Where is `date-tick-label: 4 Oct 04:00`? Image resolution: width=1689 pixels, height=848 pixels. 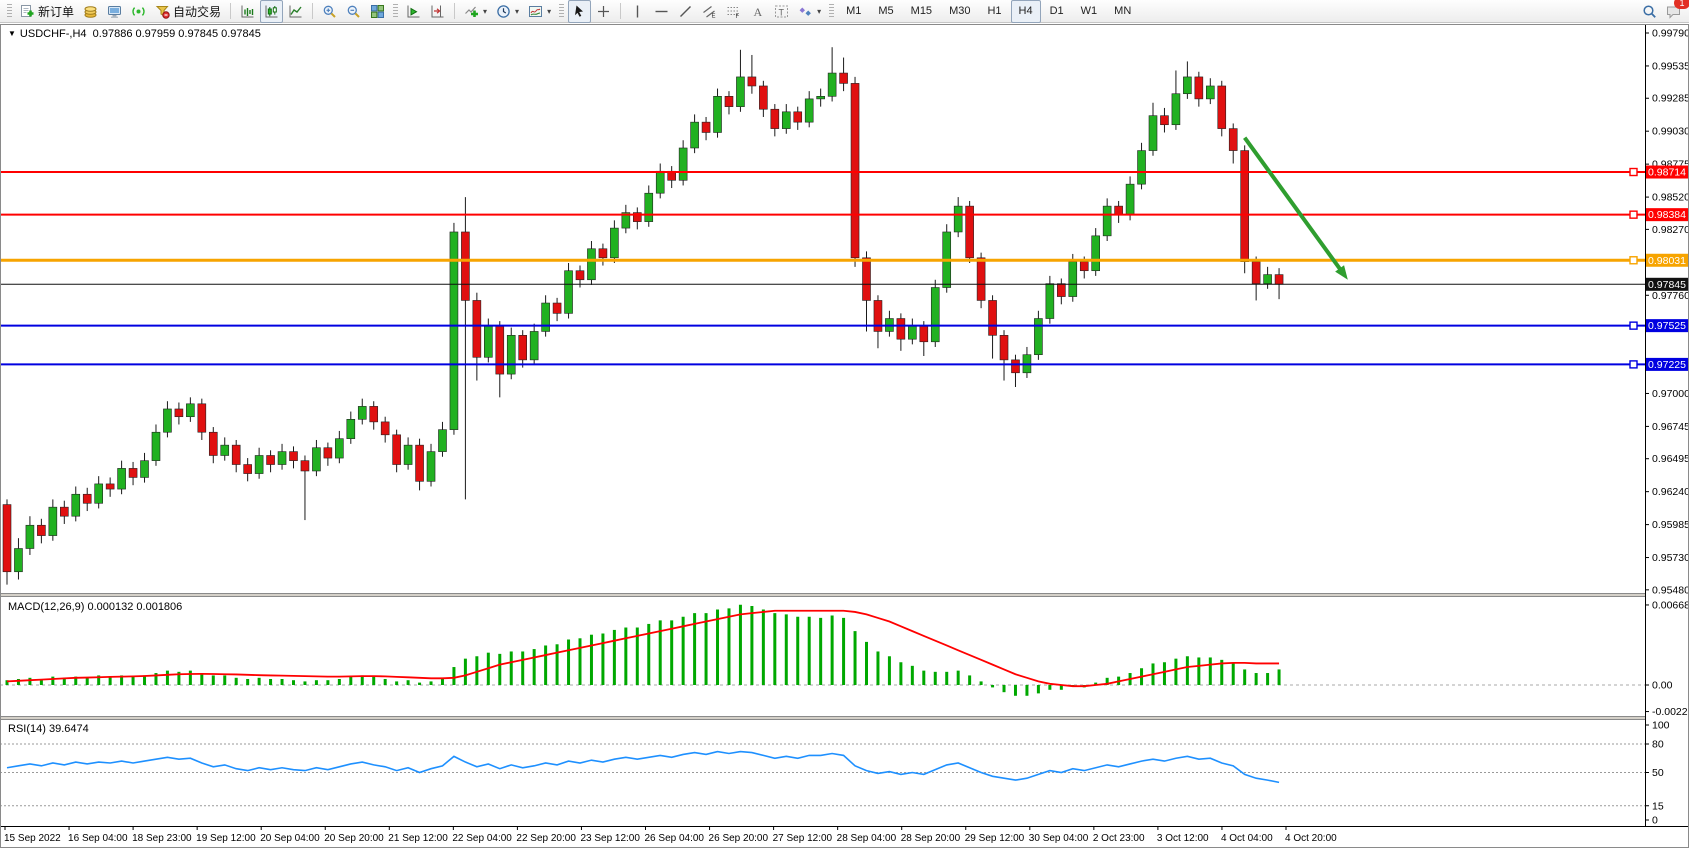 date-tick-label: 4 Oct 04:00 is located at coordinates (1247, 838).